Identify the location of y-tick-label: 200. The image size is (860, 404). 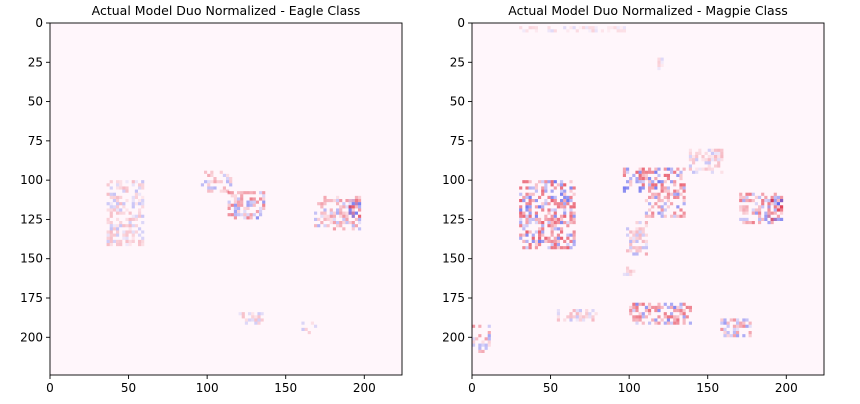
(453, 337).